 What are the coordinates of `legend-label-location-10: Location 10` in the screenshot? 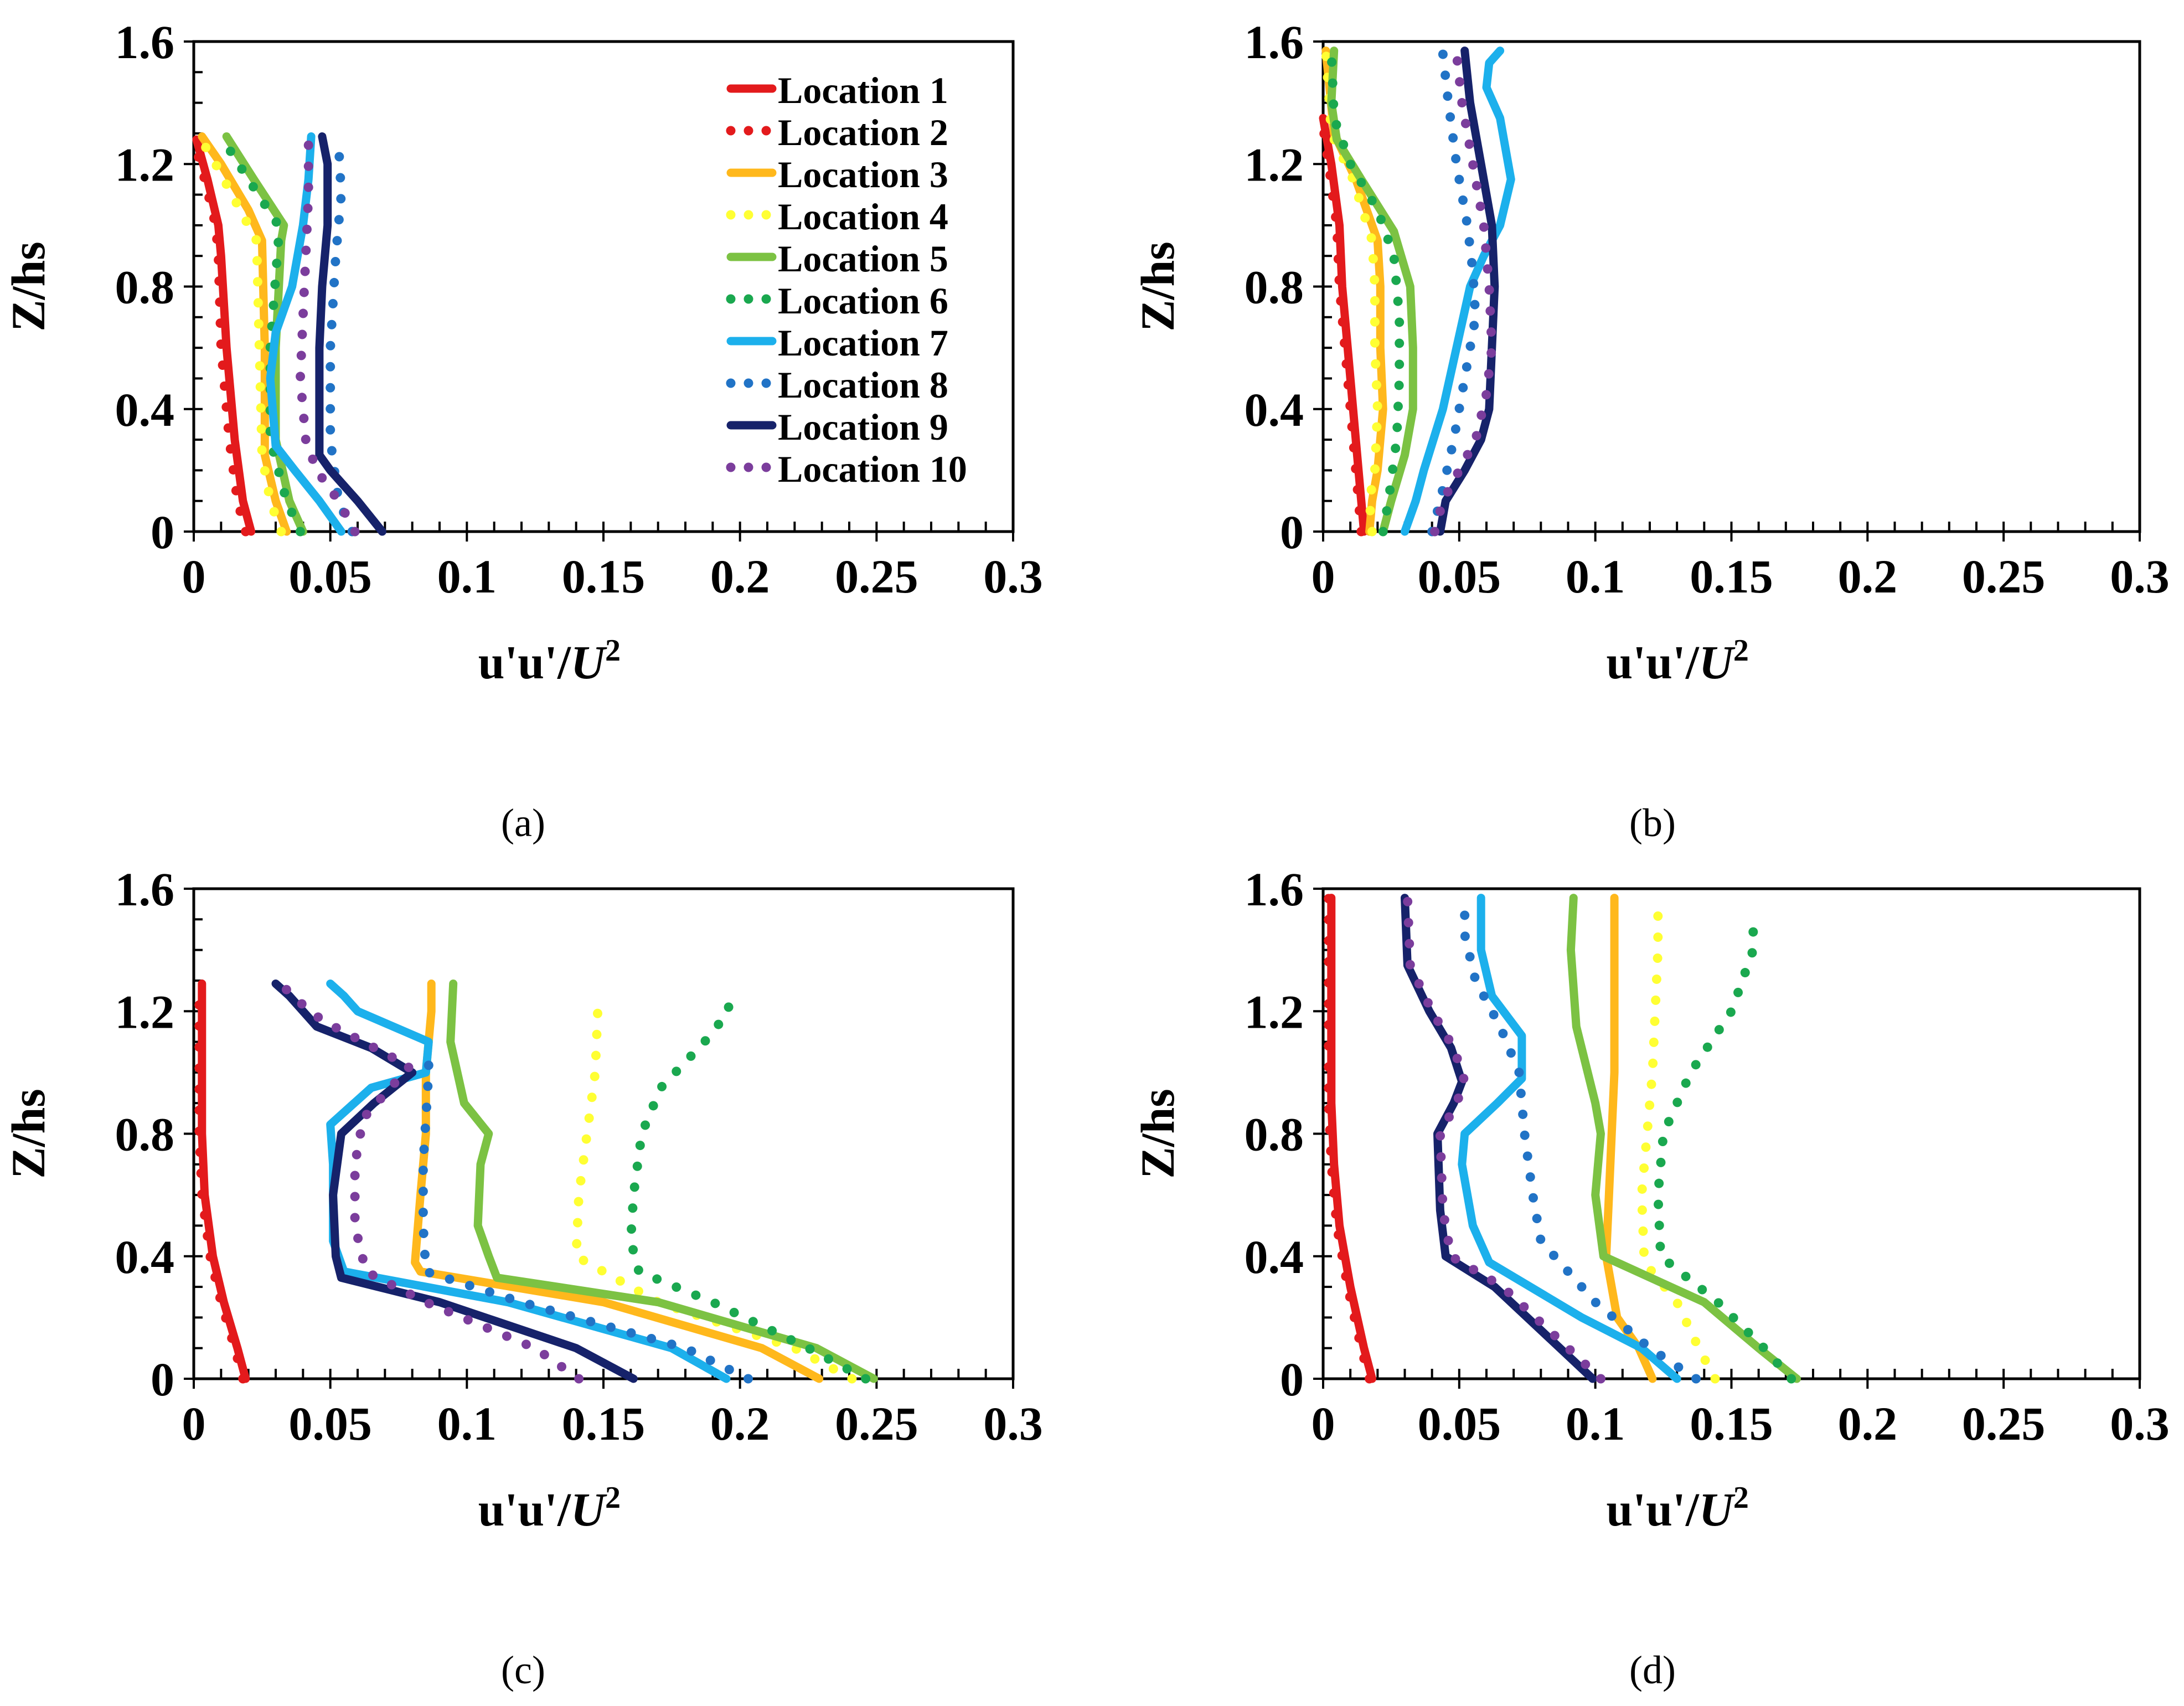 It's located at (872, 469).